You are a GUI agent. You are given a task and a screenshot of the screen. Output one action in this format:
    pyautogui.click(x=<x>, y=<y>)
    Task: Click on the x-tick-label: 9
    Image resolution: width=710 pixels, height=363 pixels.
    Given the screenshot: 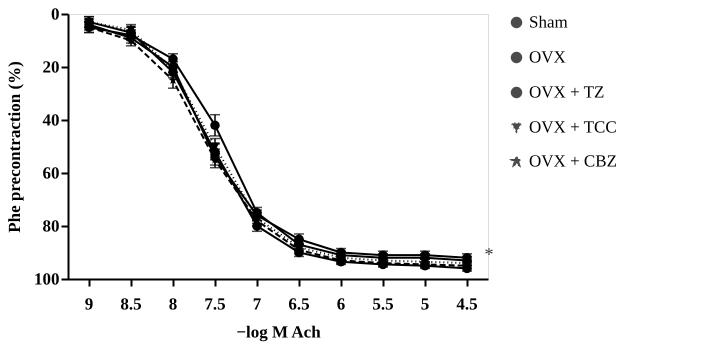 What is the action you would take?
    pyautogui.click(x=89, y=304)
    